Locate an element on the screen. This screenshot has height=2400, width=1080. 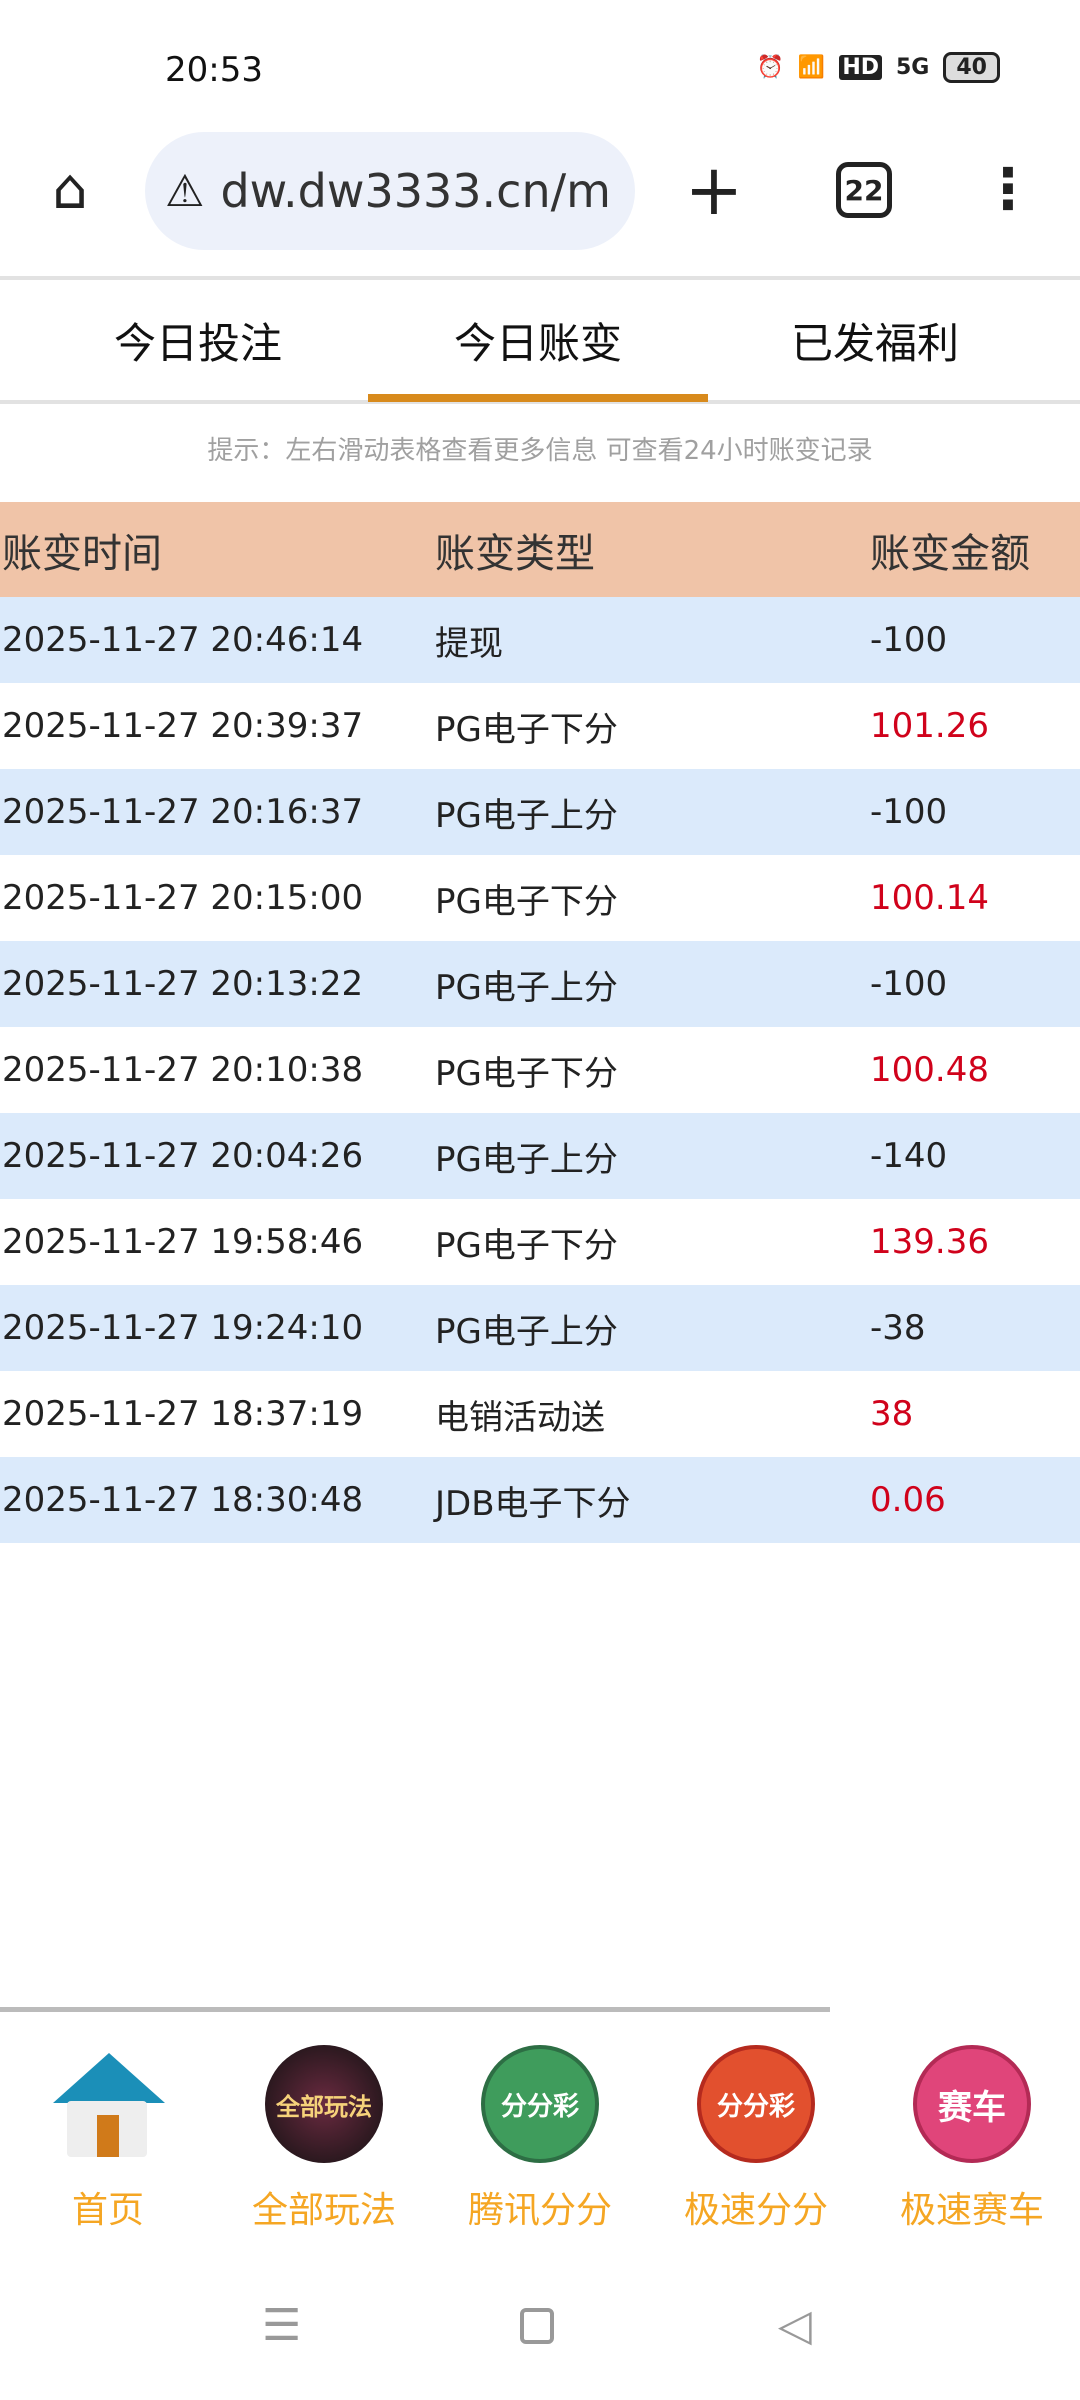
fenfencai-red-icon: 分分彩 is located at coordinates (756, 2104).